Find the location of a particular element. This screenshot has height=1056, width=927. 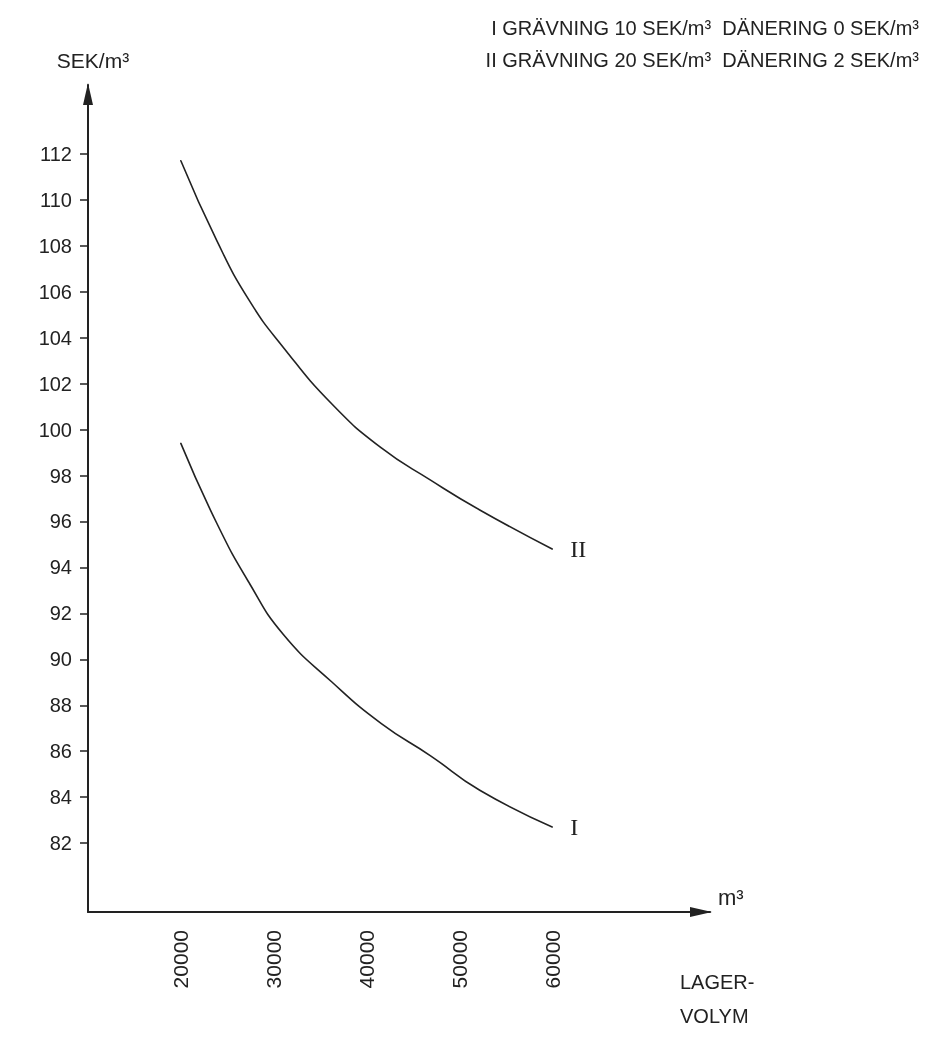

y-axis-title: SEK/m³ is located at coordinates (93, 60).